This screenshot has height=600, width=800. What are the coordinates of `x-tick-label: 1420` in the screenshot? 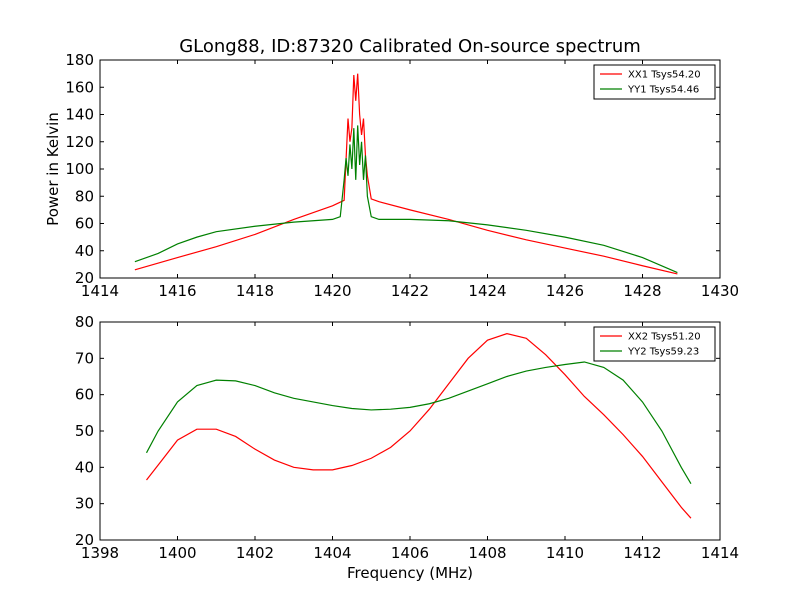 It's located at (332, 291).